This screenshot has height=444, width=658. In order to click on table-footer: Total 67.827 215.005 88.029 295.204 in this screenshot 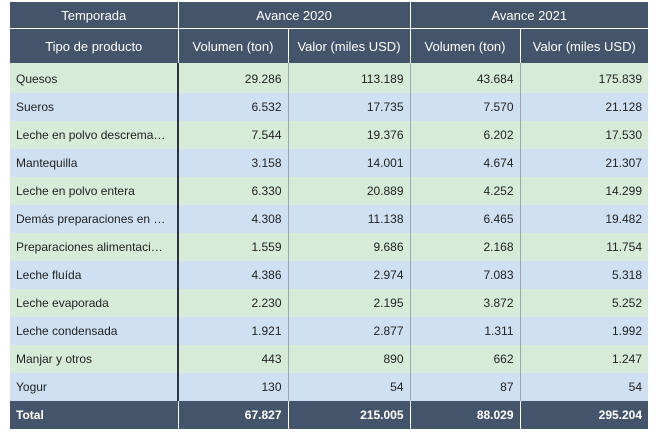, I will do `click(329, 415)`.